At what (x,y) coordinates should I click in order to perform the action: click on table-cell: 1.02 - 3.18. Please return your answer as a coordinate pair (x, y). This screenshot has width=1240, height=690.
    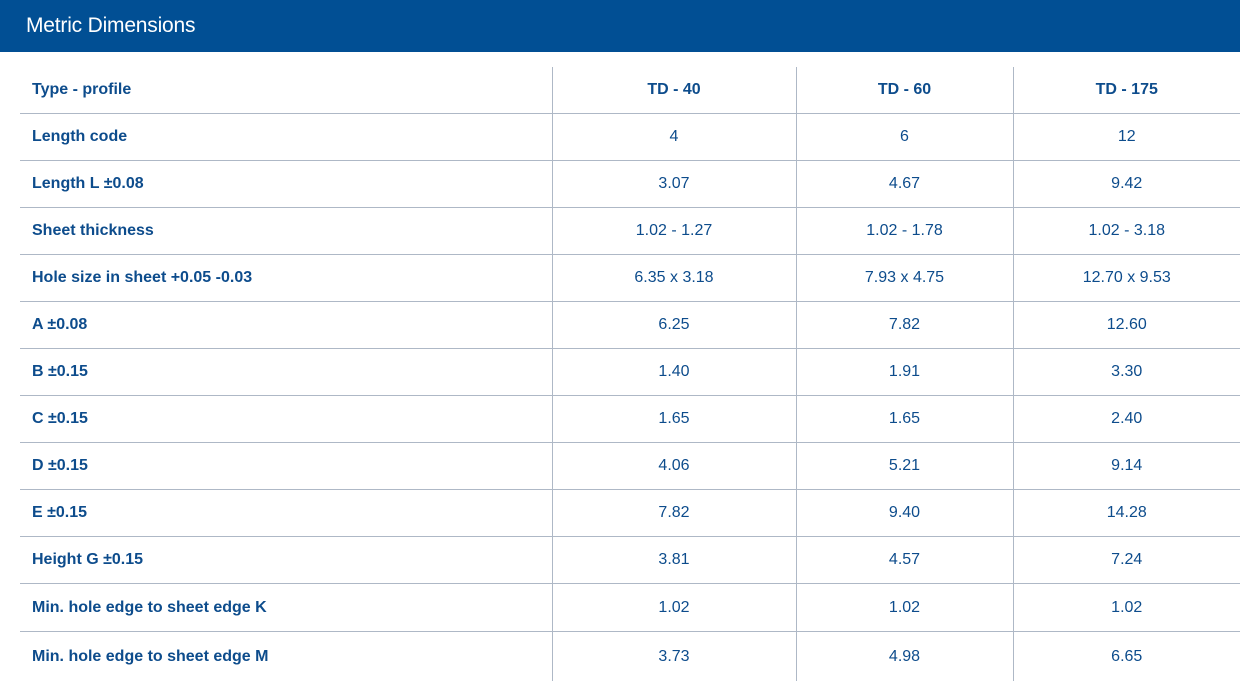
    Looking at the image, I should click on (1126, 231).